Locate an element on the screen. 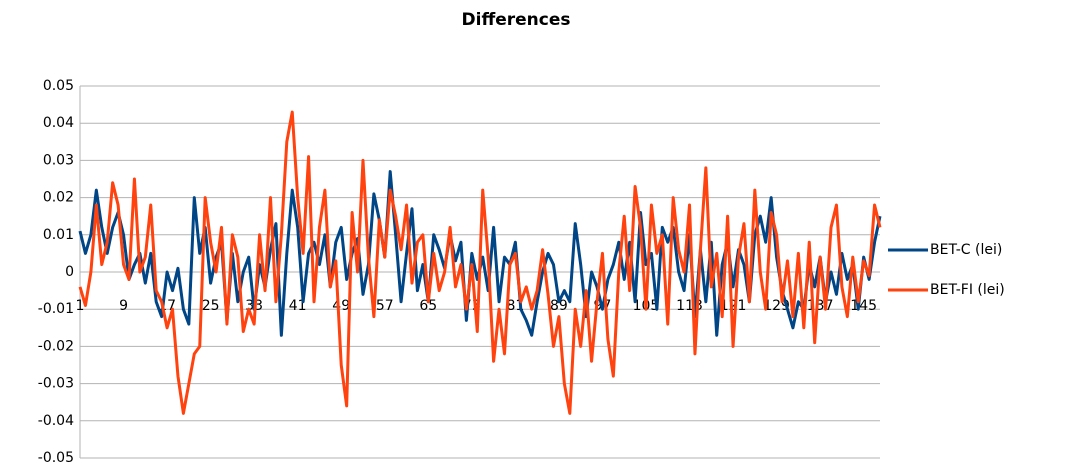 The width and height of the screenshot is (1088, 468). legend-label: BET-FI (lei) is located at coordinates (967, 290).